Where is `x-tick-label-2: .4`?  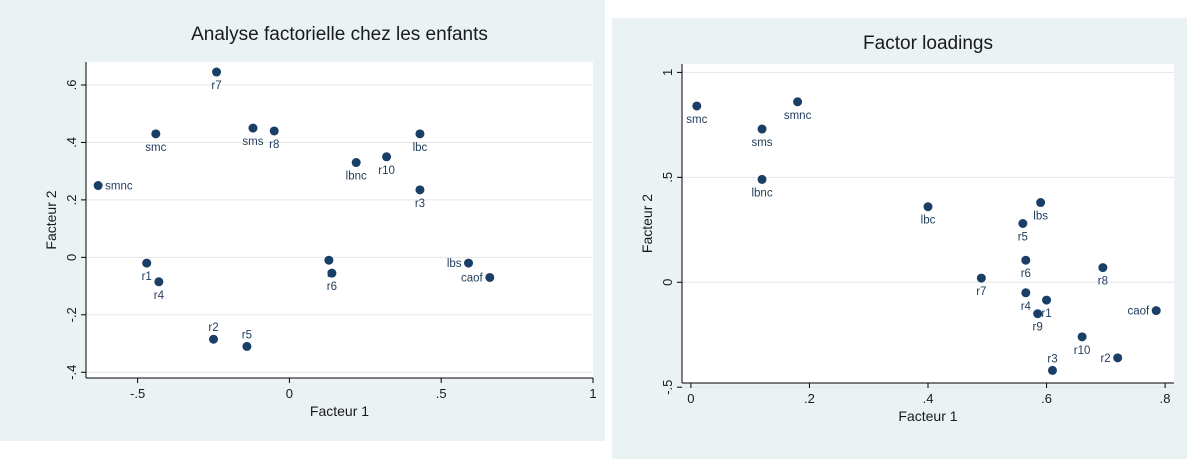
x-tick-label-2: .4 is located at coordinates (928, 398).